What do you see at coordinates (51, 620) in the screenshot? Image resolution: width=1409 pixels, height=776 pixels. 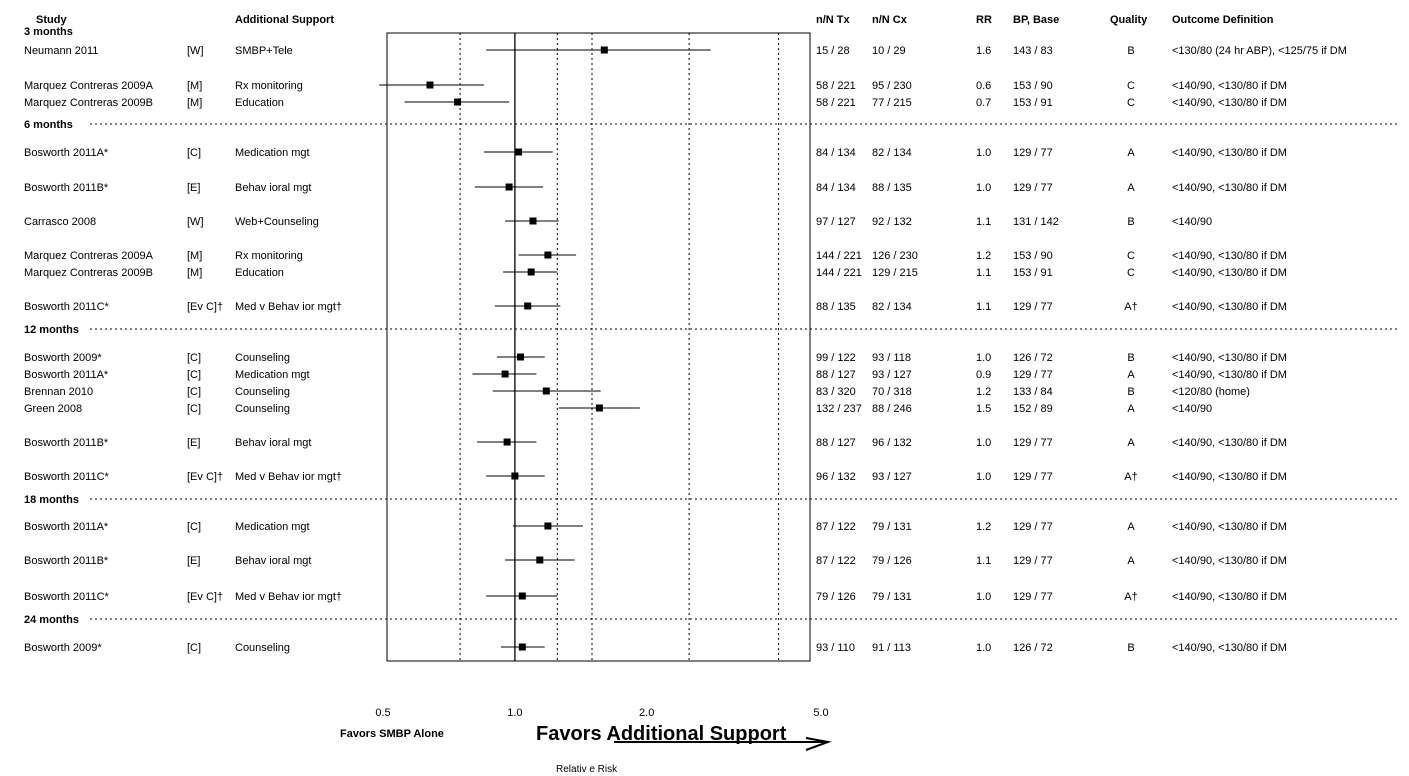 I see `section-label: 24 months` at bounding box center [51, 620].